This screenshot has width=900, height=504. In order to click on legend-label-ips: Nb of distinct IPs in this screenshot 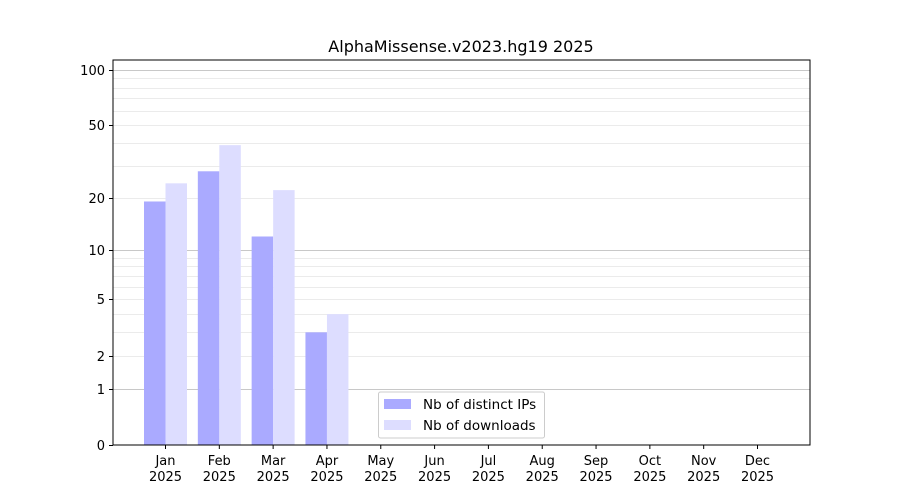, I will do `click(479, 405)`.